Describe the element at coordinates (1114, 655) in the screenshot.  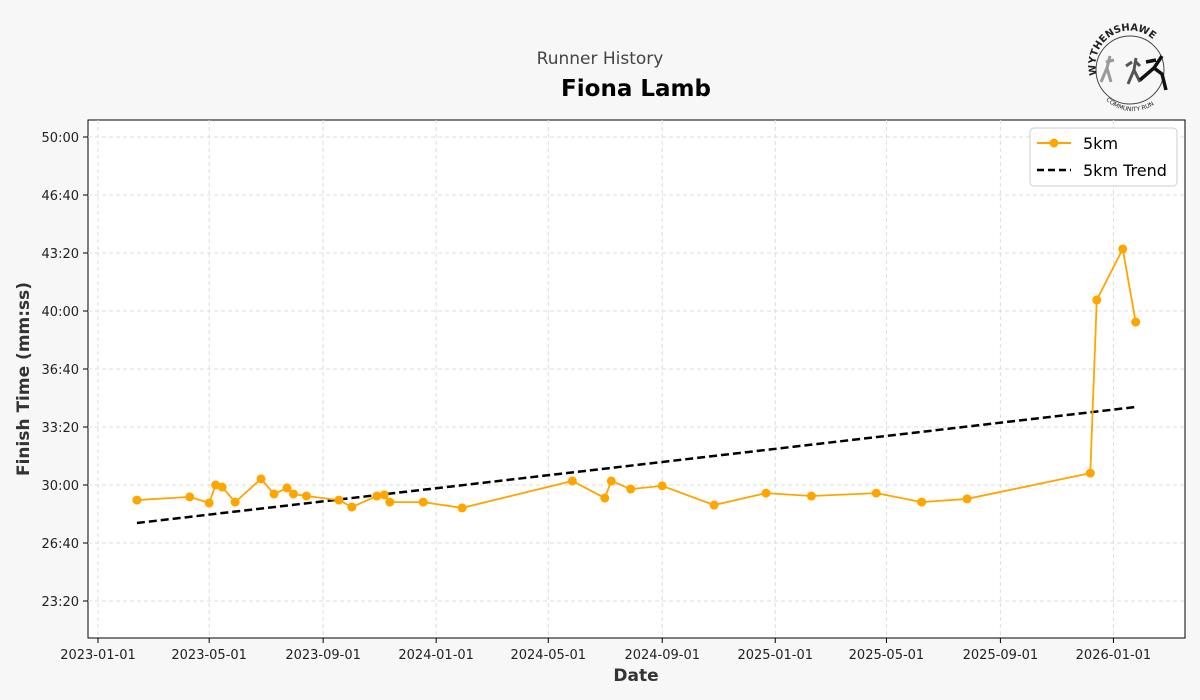
I see `x-tick-label: 2026-01-01` at that location.